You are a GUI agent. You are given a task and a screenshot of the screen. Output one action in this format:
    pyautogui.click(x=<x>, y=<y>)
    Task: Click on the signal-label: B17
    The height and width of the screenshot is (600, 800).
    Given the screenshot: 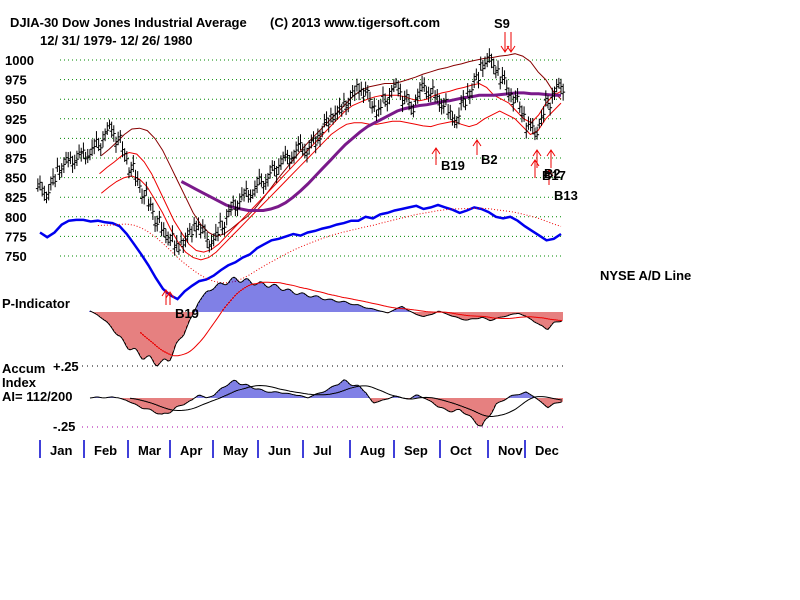 What is the action you would take?
    pyautogui.click(x=554, y=175)
    